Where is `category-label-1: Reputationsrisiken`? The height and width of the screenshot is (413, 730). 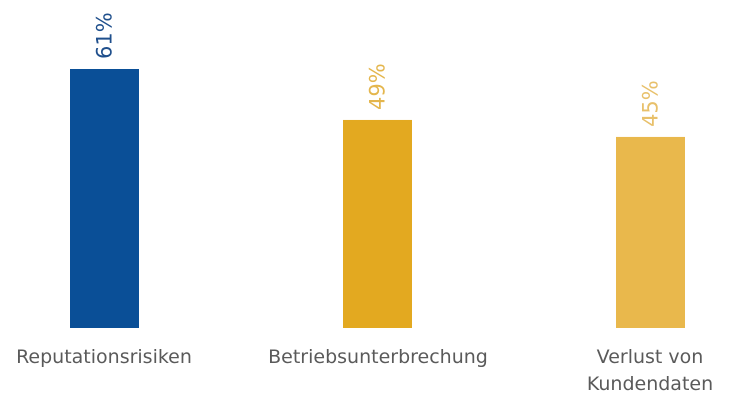
category-label-1: Reputationsrisiken is located at coordinates (104, 357).